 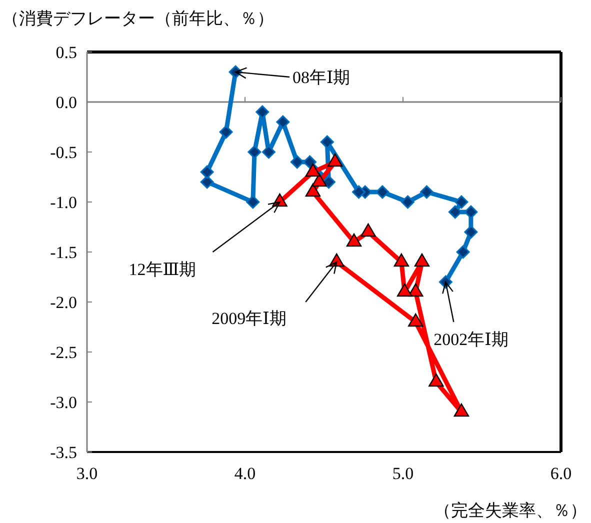 I want to click on y-tick-label: -2.0, so click(x=63, y=302).